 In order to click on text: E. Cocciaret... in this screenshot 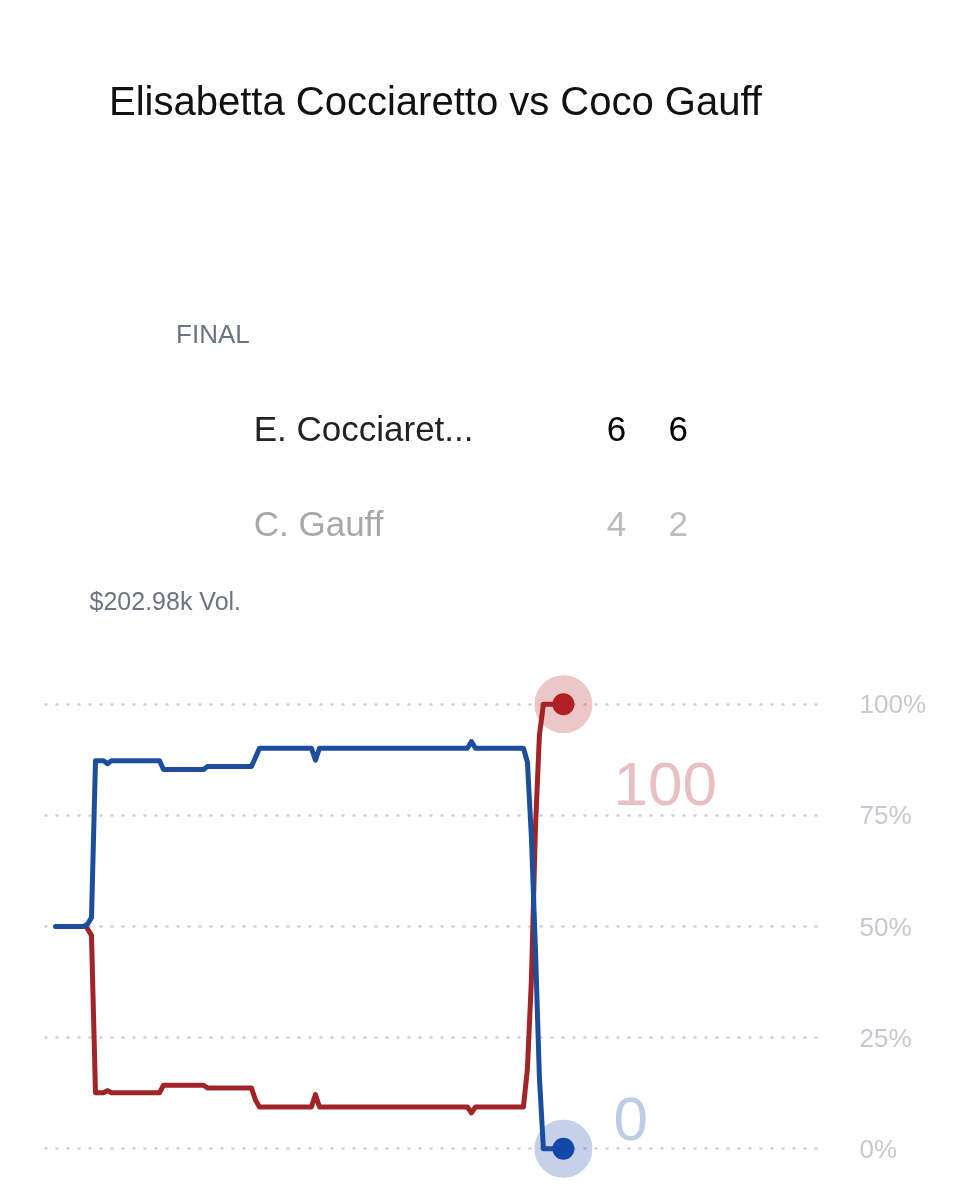, I will do `click(363, 428)`.